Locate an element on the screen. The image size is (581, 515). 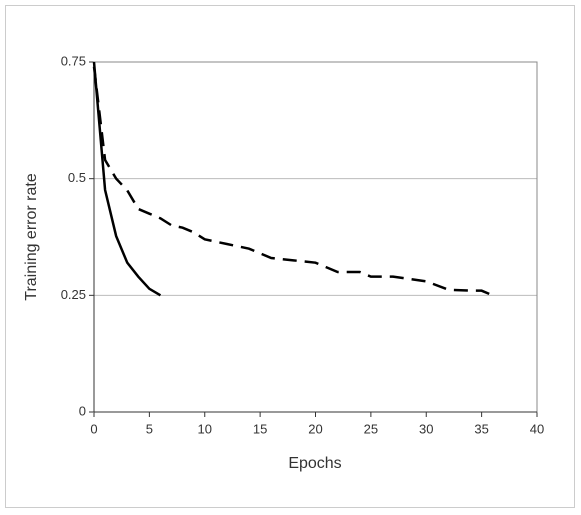
x-tick-label: 0 is located at coordinates (93, 428).